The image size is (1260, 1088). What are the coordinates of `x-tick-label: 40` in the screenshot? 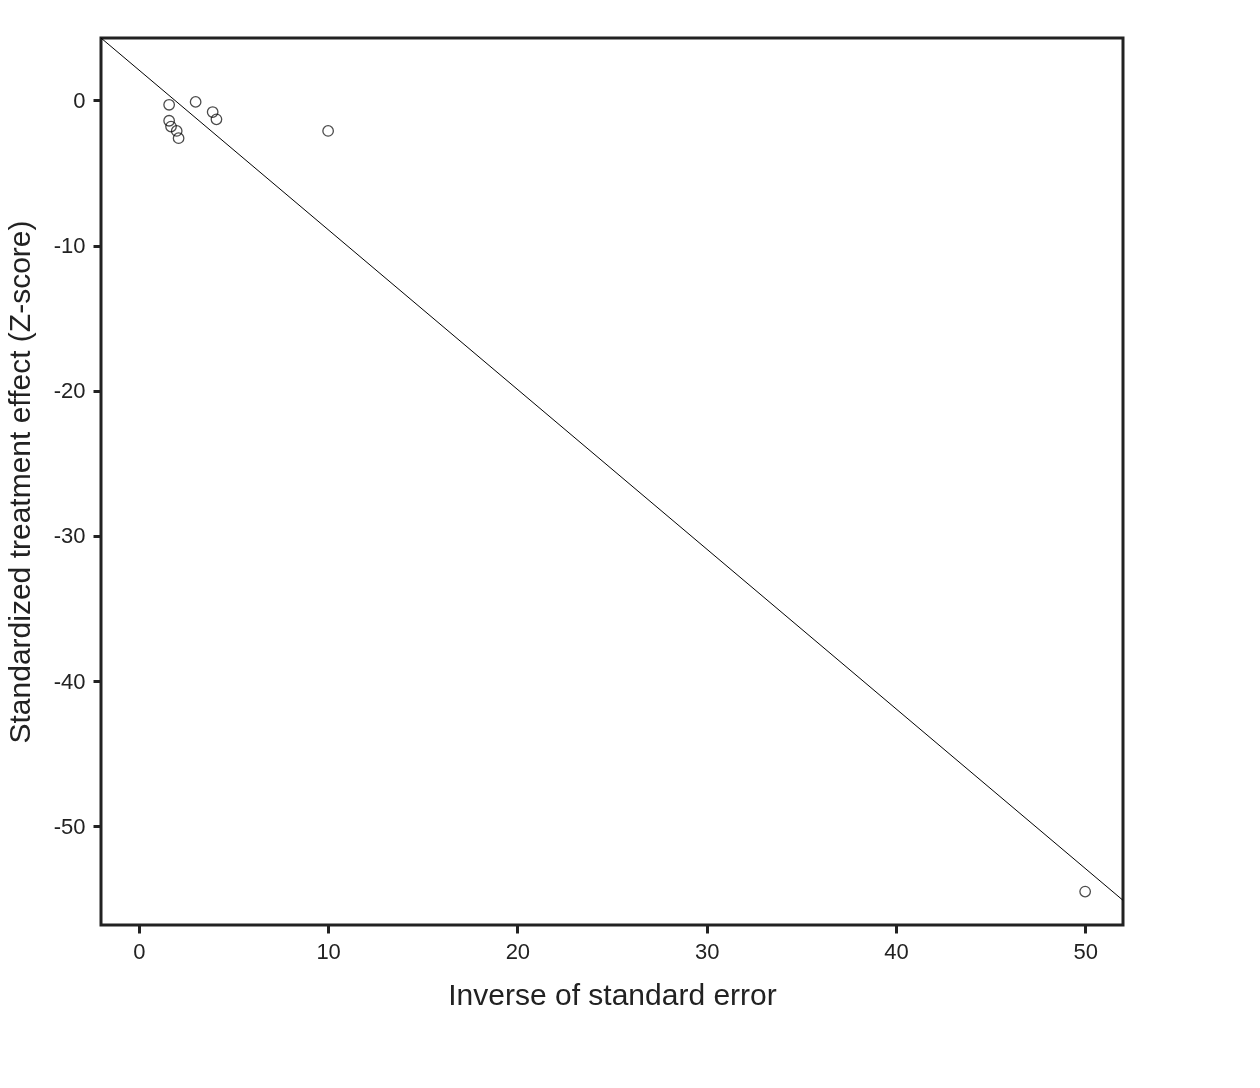 It's located at (896, 951).